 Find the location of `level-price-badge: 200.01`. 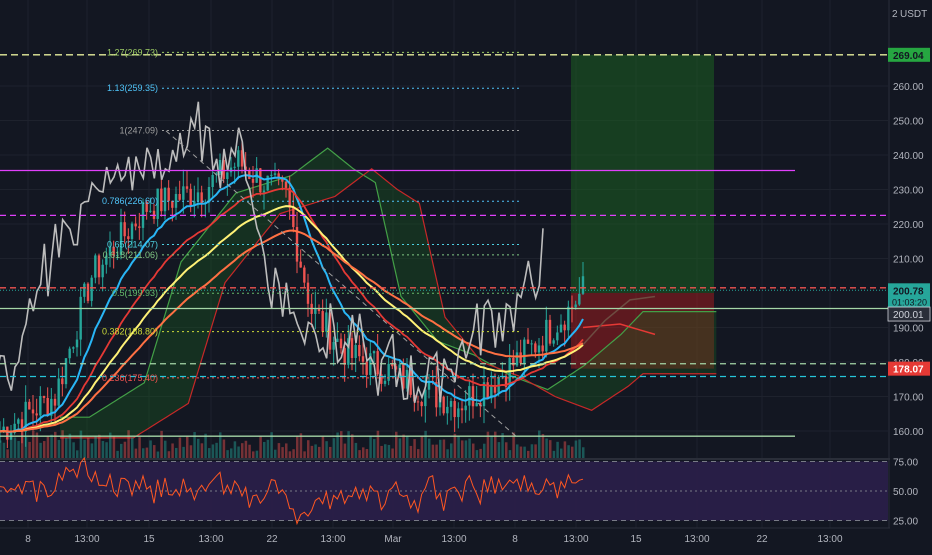

level-price-badge: 200.01 is located at coordinates (908, 315).